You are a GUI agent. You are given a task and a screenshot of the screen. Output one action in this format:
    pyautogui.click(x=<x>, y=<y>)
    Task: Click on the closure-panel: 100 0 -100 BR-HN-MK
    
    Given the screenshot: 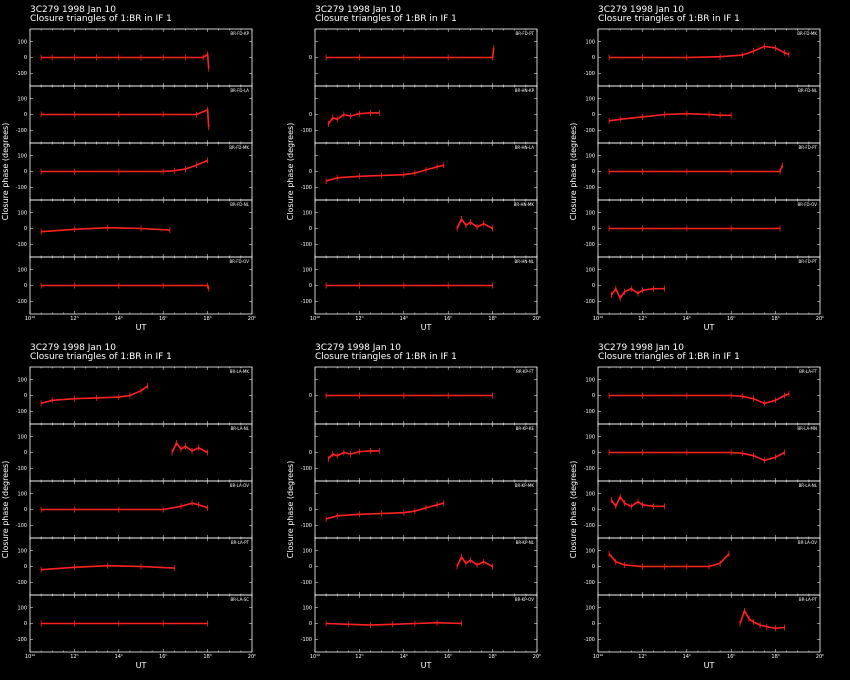 What is the action you would take?
    pyautogui.click(x=419, y=228)
    